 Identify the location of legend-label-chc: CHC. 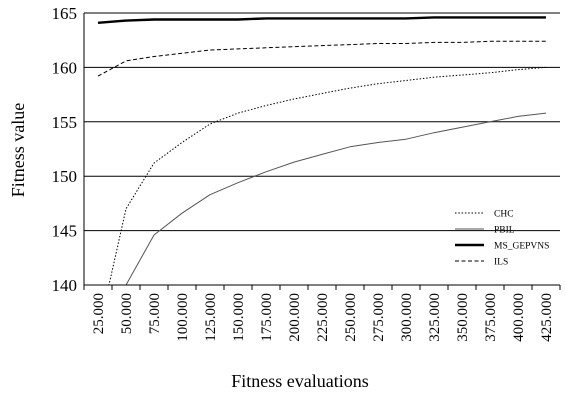
(504, 215).